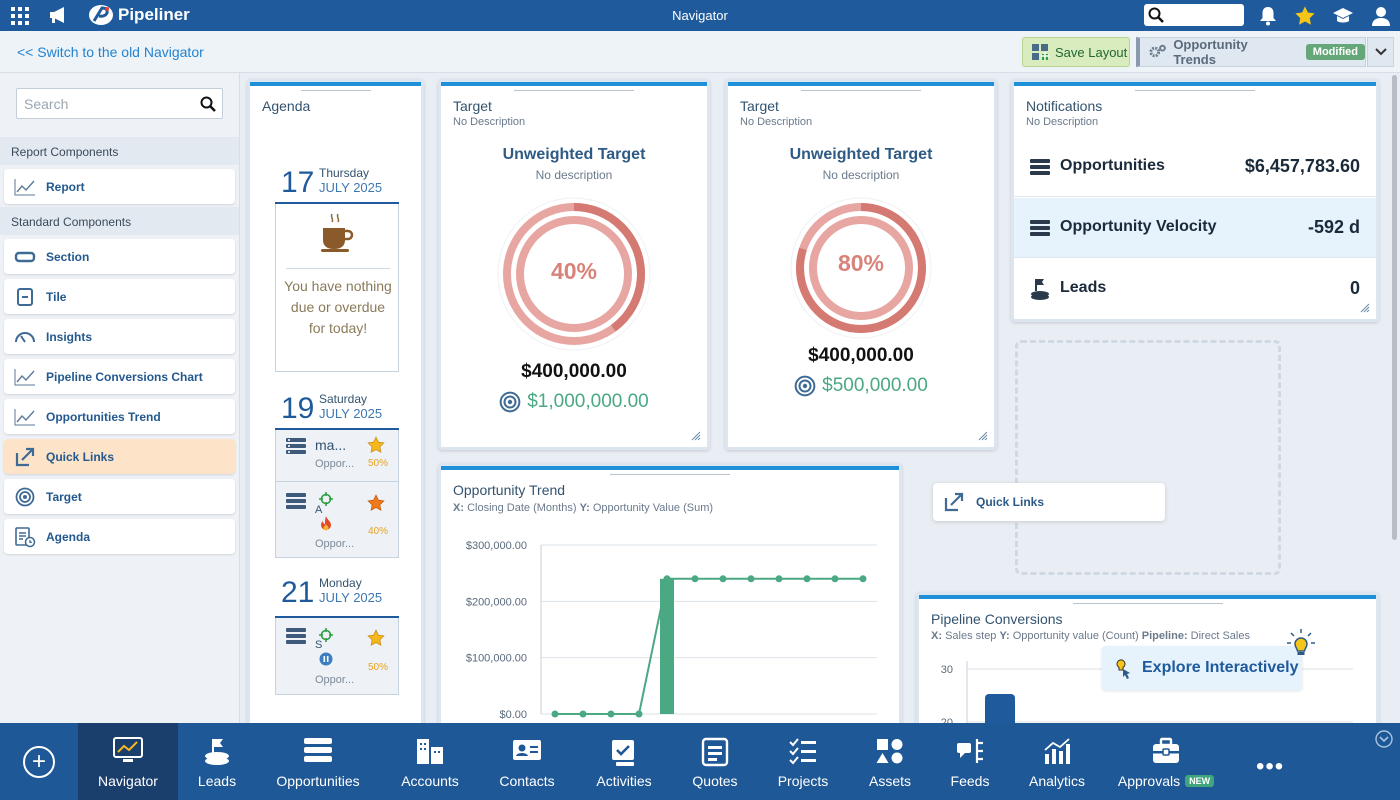  What do you see at coordinates (1343, 15) in the screenshot?
I see `academy-cap-icon` at bounding box center [1343, 15].